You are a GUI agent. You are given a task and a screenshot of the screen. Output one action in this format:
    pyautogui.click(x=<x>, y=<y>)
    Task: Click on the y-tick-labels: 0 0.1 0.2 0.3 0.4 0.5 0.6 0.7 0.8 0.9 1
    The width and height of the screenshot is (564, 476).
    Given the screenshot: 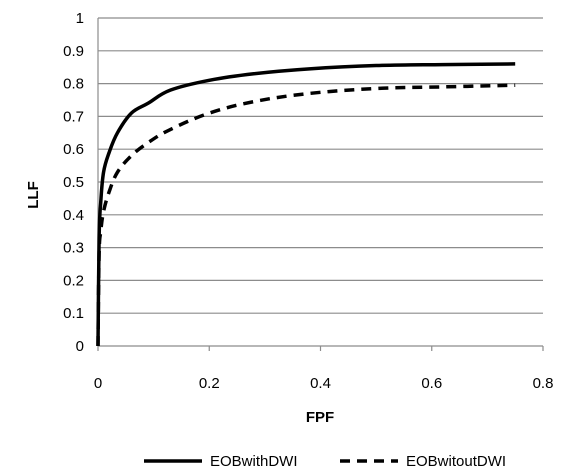 What is the action you would take?
    pyautogui.click(x=73, y=182)
    